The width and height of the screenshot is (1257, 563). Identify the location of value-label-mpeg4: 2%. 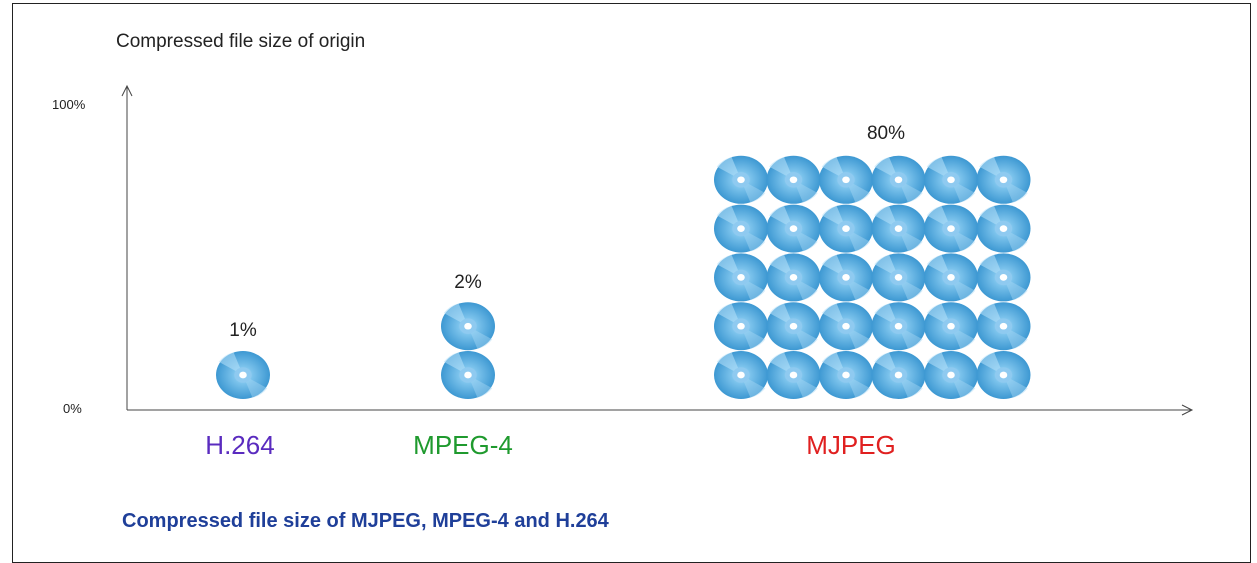
(468, 282).